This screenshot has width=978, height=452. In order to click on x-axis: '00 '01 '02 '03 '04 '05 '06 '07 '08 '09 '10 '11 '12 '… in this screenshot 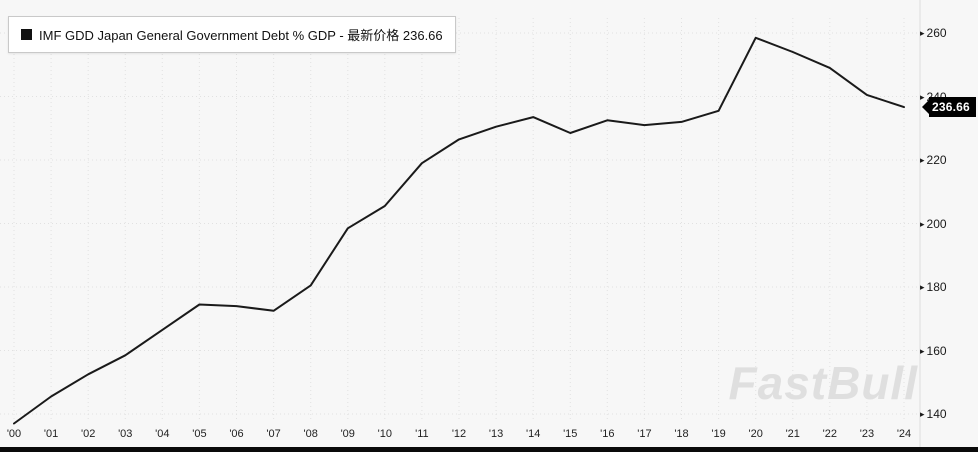, I will do `click(460, 435)`.